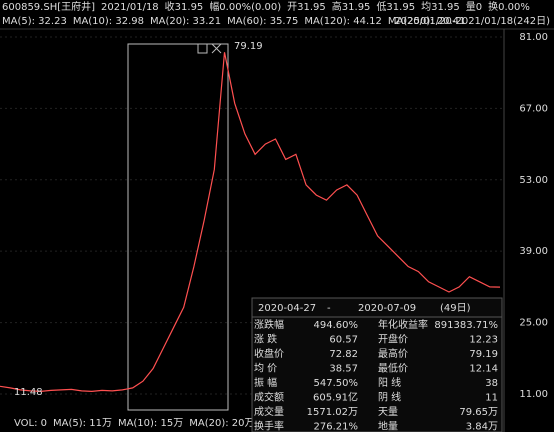 The width and height of the screenshot is (554, 432). I want to click on panel-start: 2020-04-27, so click(287, 308).